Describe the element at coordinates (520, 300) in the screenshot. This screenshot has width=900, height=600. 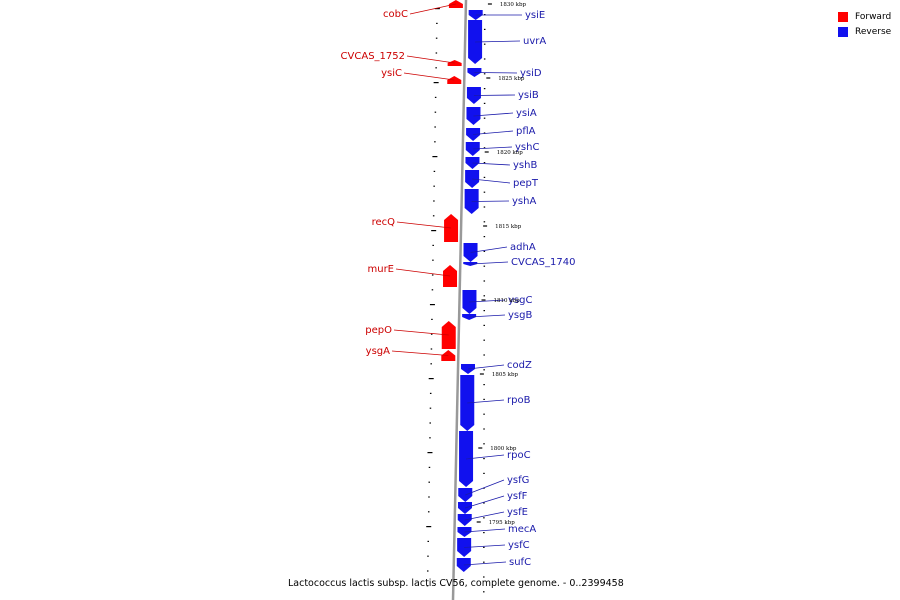
I see `gene-label-ysgC: ysgC` at that location.